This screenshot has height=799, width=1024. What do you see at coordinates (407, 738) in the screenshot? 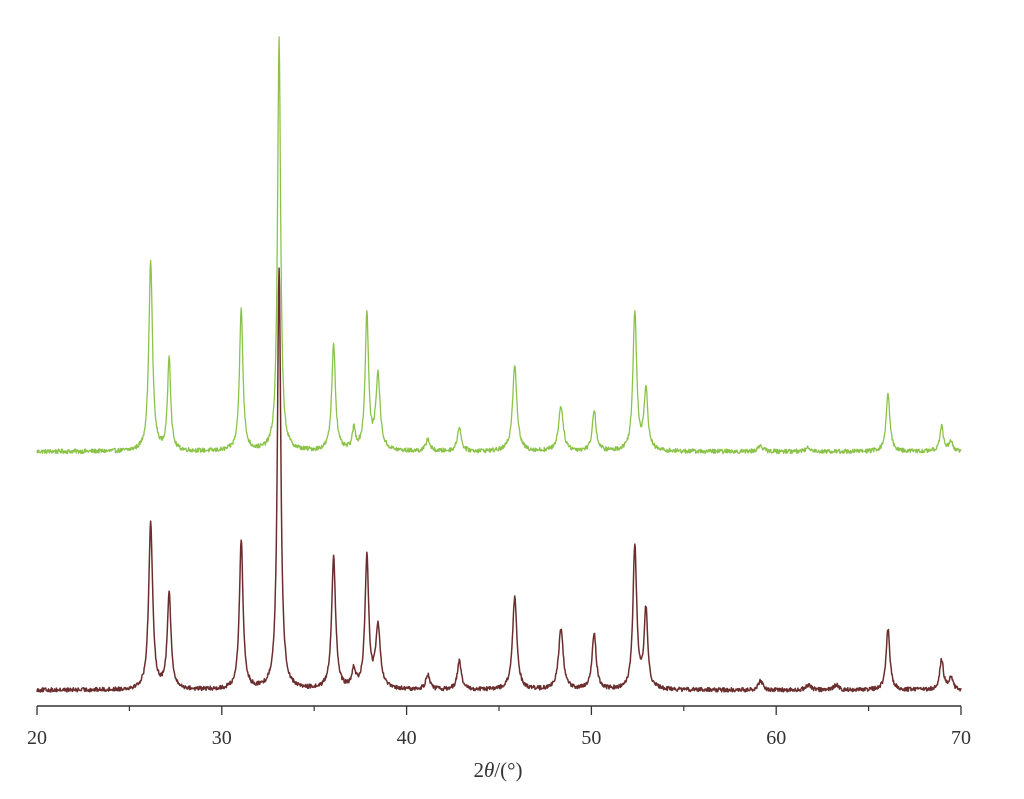
I see `x-tick-label: 40` at bounding box center [407, 738].